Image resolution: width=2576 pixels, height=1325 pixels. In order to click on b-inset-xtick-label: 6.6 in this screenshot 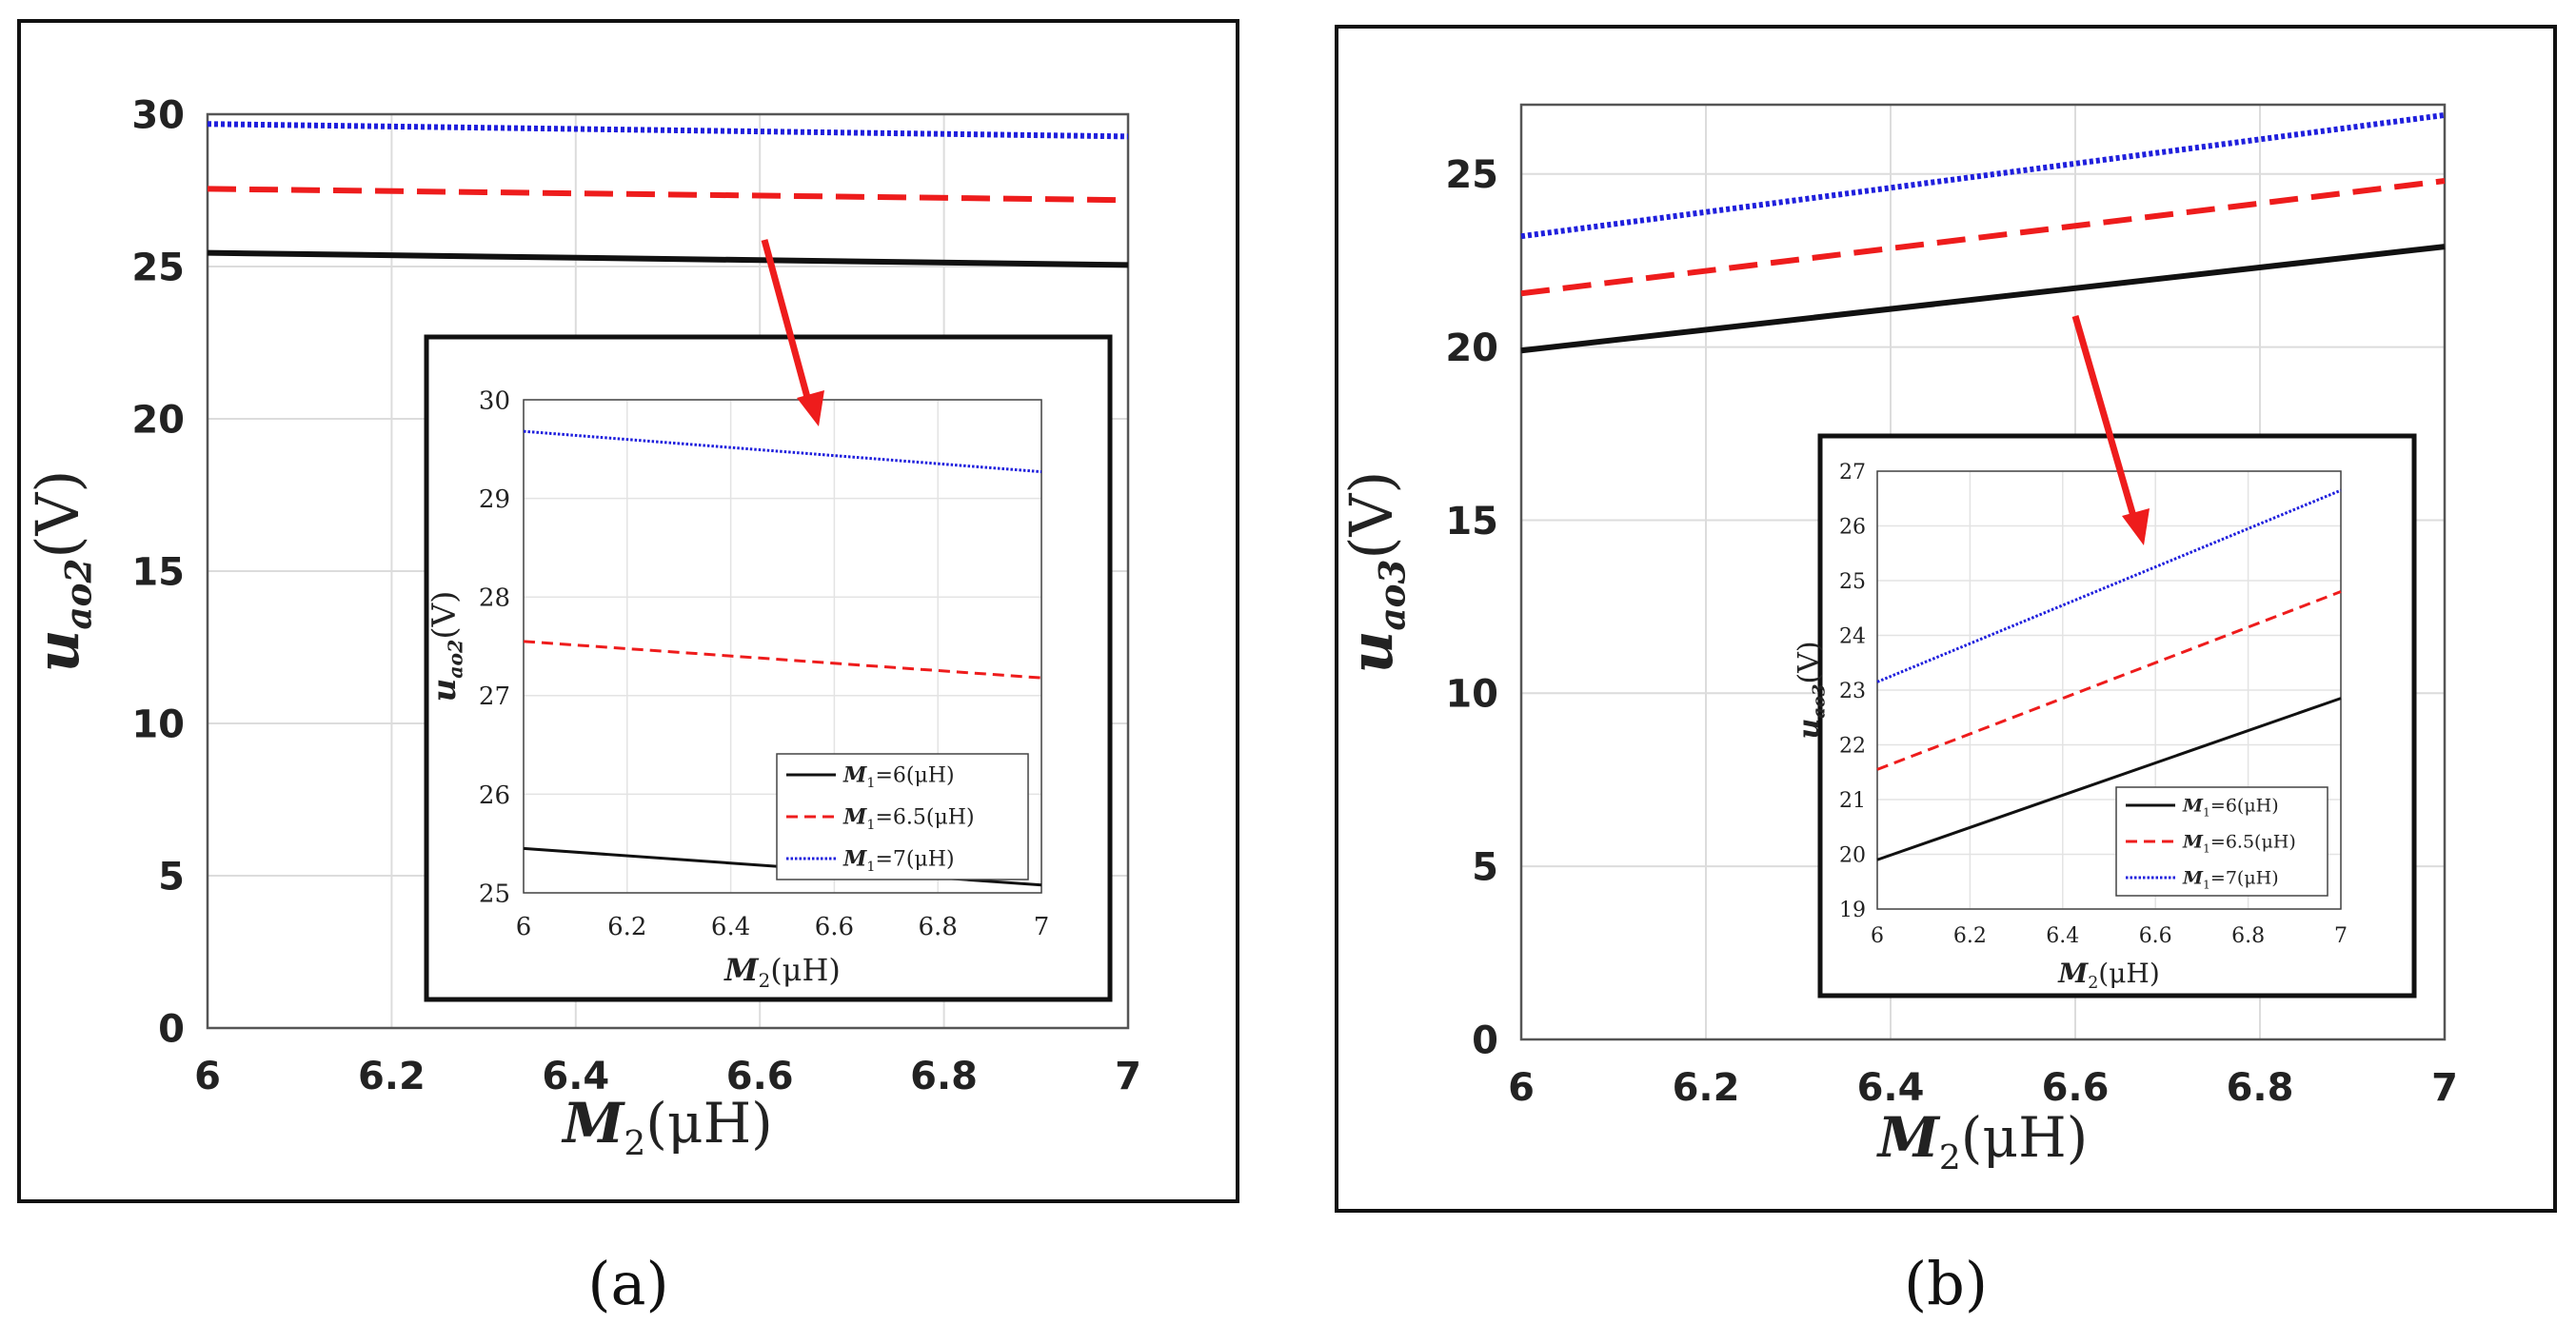, I will do `click(2155, 936)`.